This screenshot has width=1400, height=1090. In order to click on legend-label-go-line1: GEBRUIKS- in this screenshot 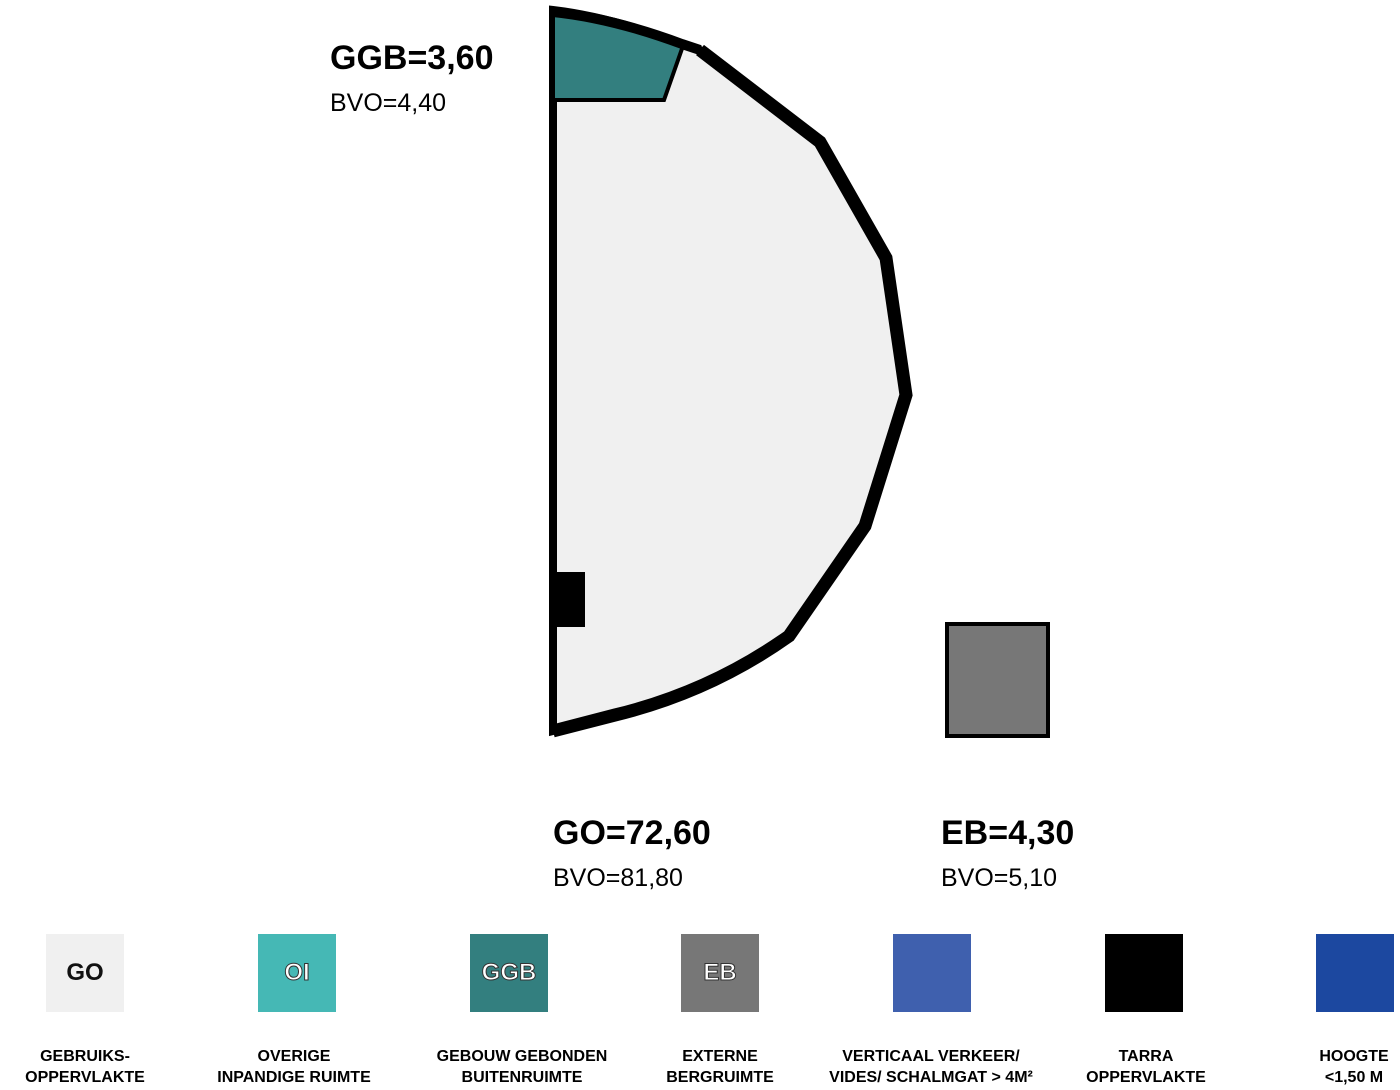, I will do `click(85, 1056)`.